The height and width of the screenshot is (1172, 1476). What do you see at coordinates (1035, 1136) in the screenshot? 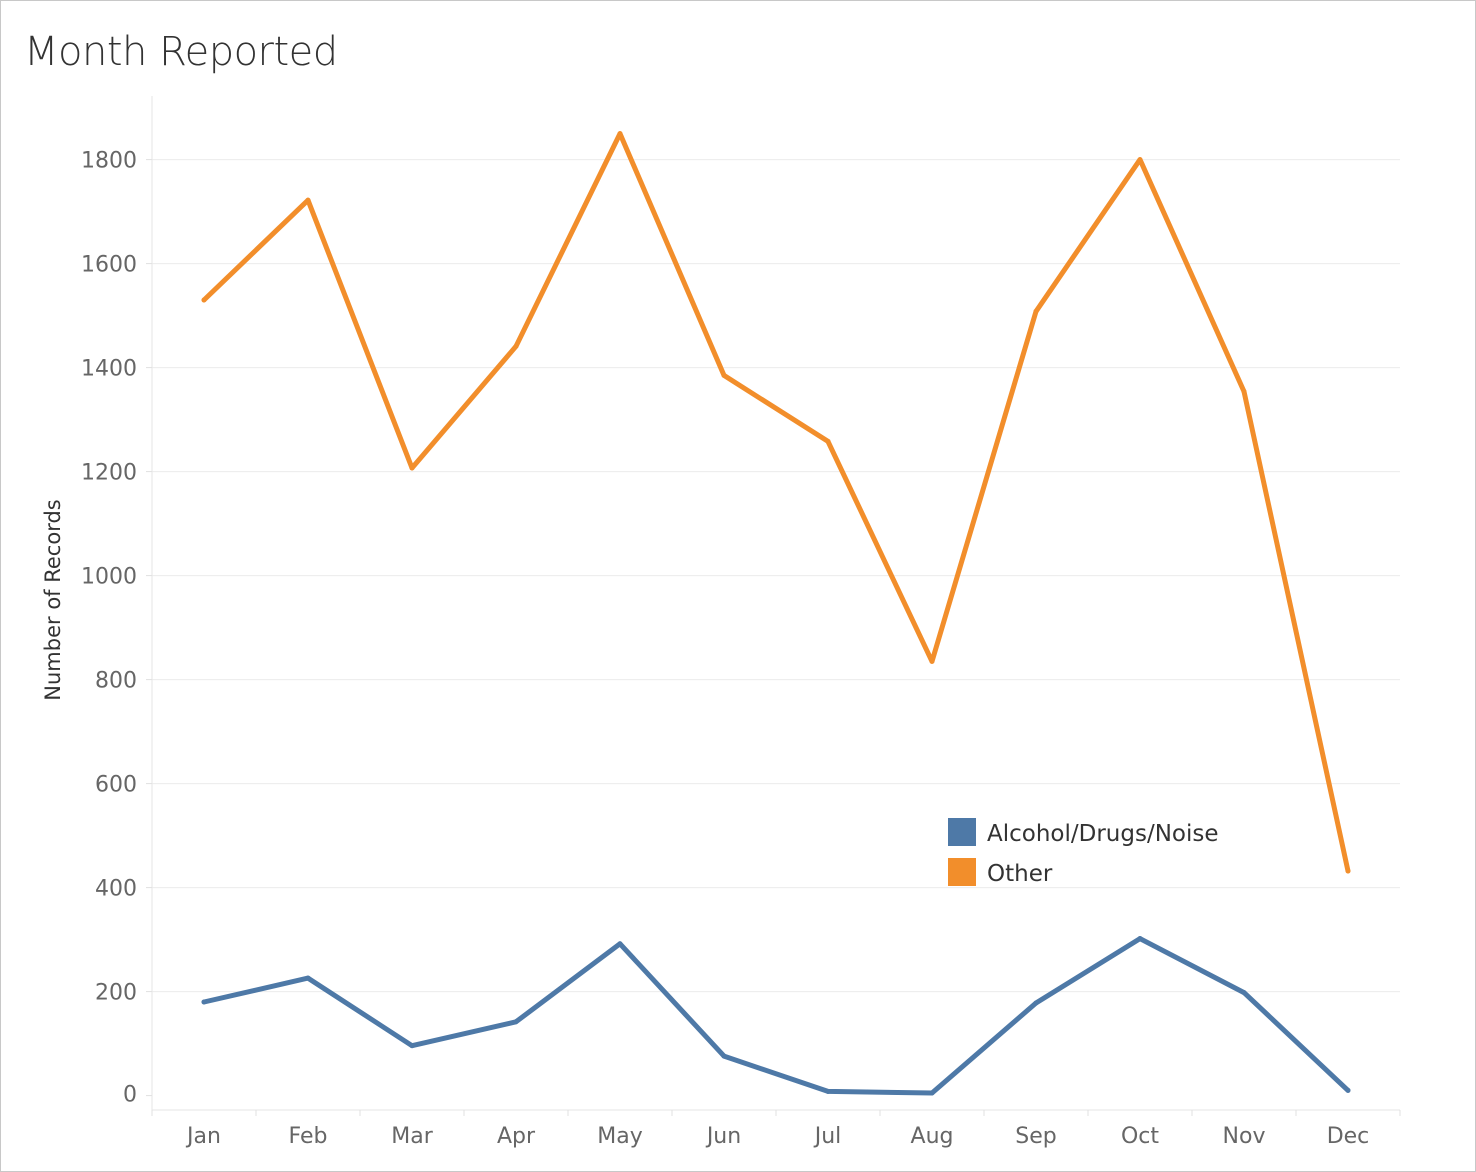
I see `x-tick-label: Sep` at bounding box center [1035, 1136].